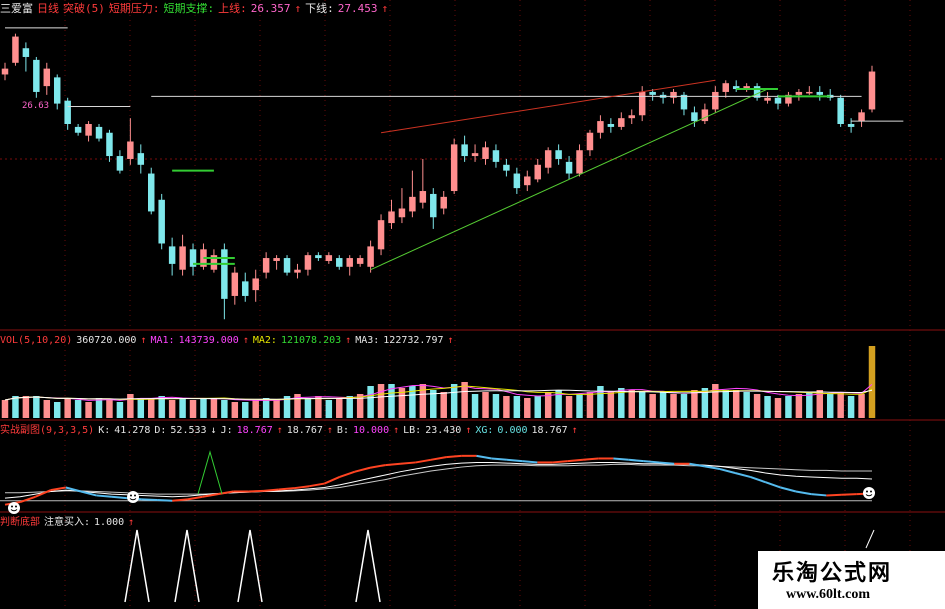 This screenshot has width=945, height=609. What do you see at coordinates (867, 491) in the screenshot?
I see `smiley-eye` at bounding box center [867, 491].